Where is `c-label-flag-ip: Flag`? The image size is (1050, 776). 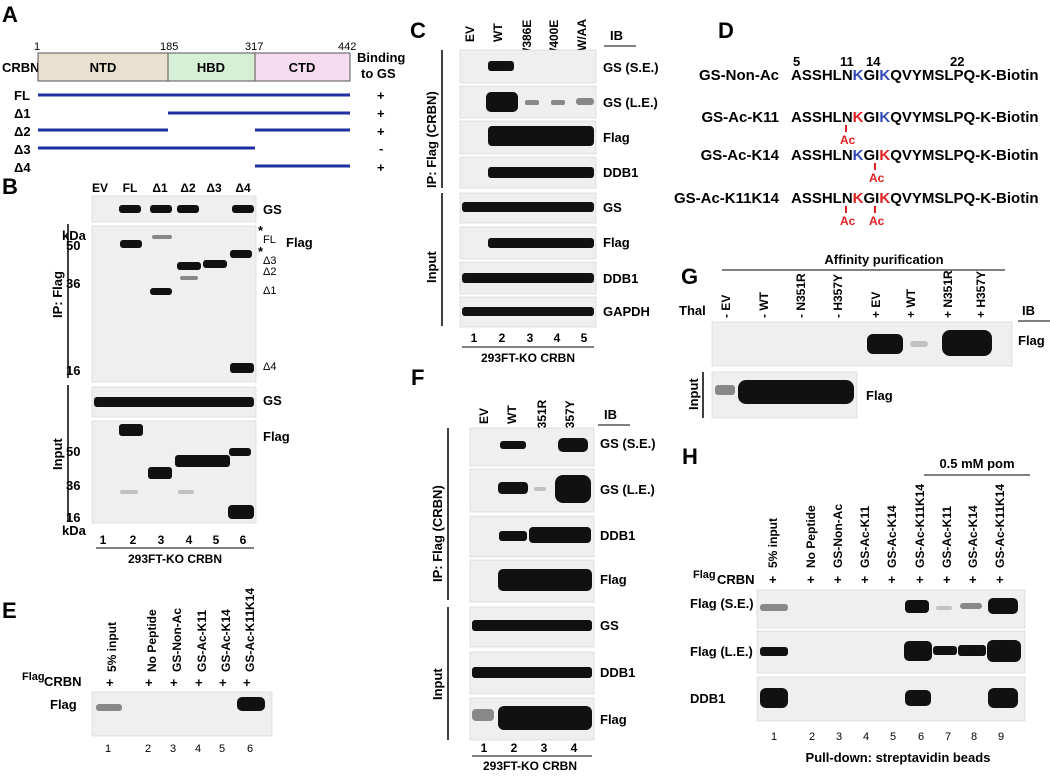
c-label-flag-ip: Flag is located at coordinates (616, 137).